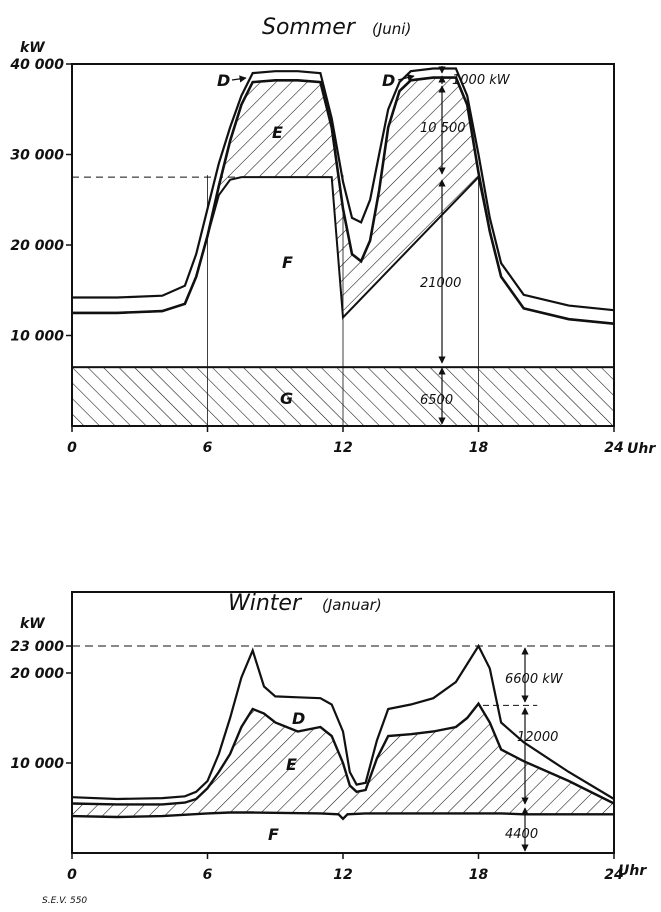 This screenshot has height=912, width=661. I want to click on summer-series-g-band, so click(343, 396).